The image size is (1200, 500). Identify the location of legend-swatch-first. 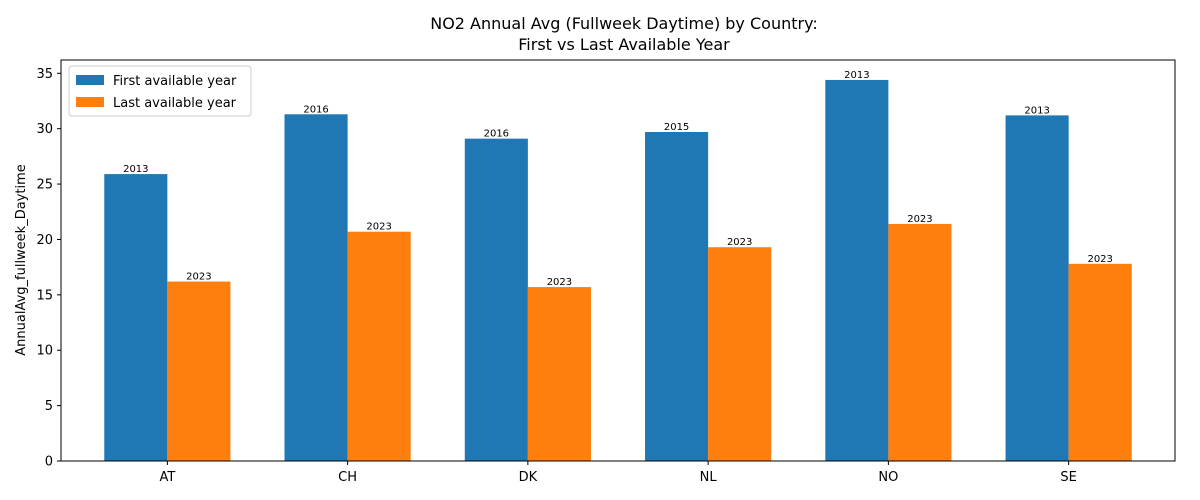
(90, 80).